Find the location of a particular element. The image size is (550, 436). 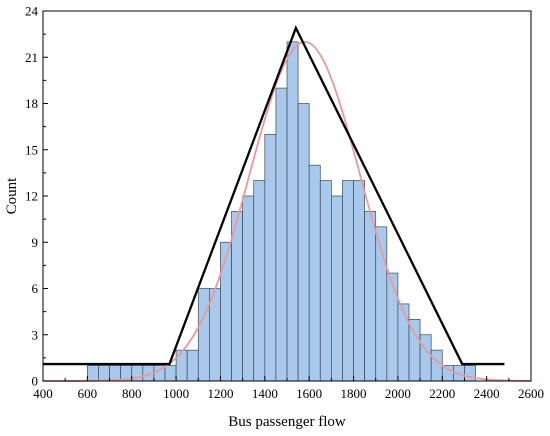

y-axis: 0 3 6 9 12 15 18 21 24 is located at coordinates (36, 196).